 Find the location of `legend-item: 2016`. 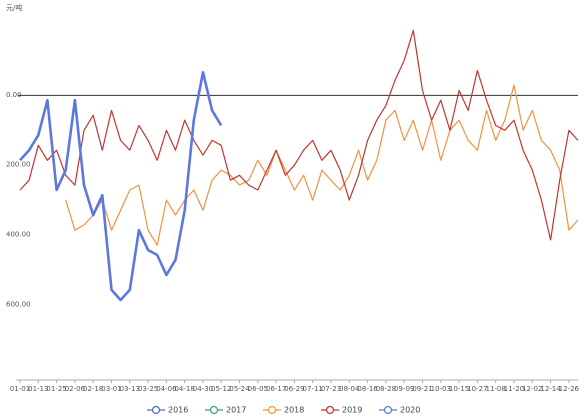

legend-item: 2016 is located at coordinates (167, 410).